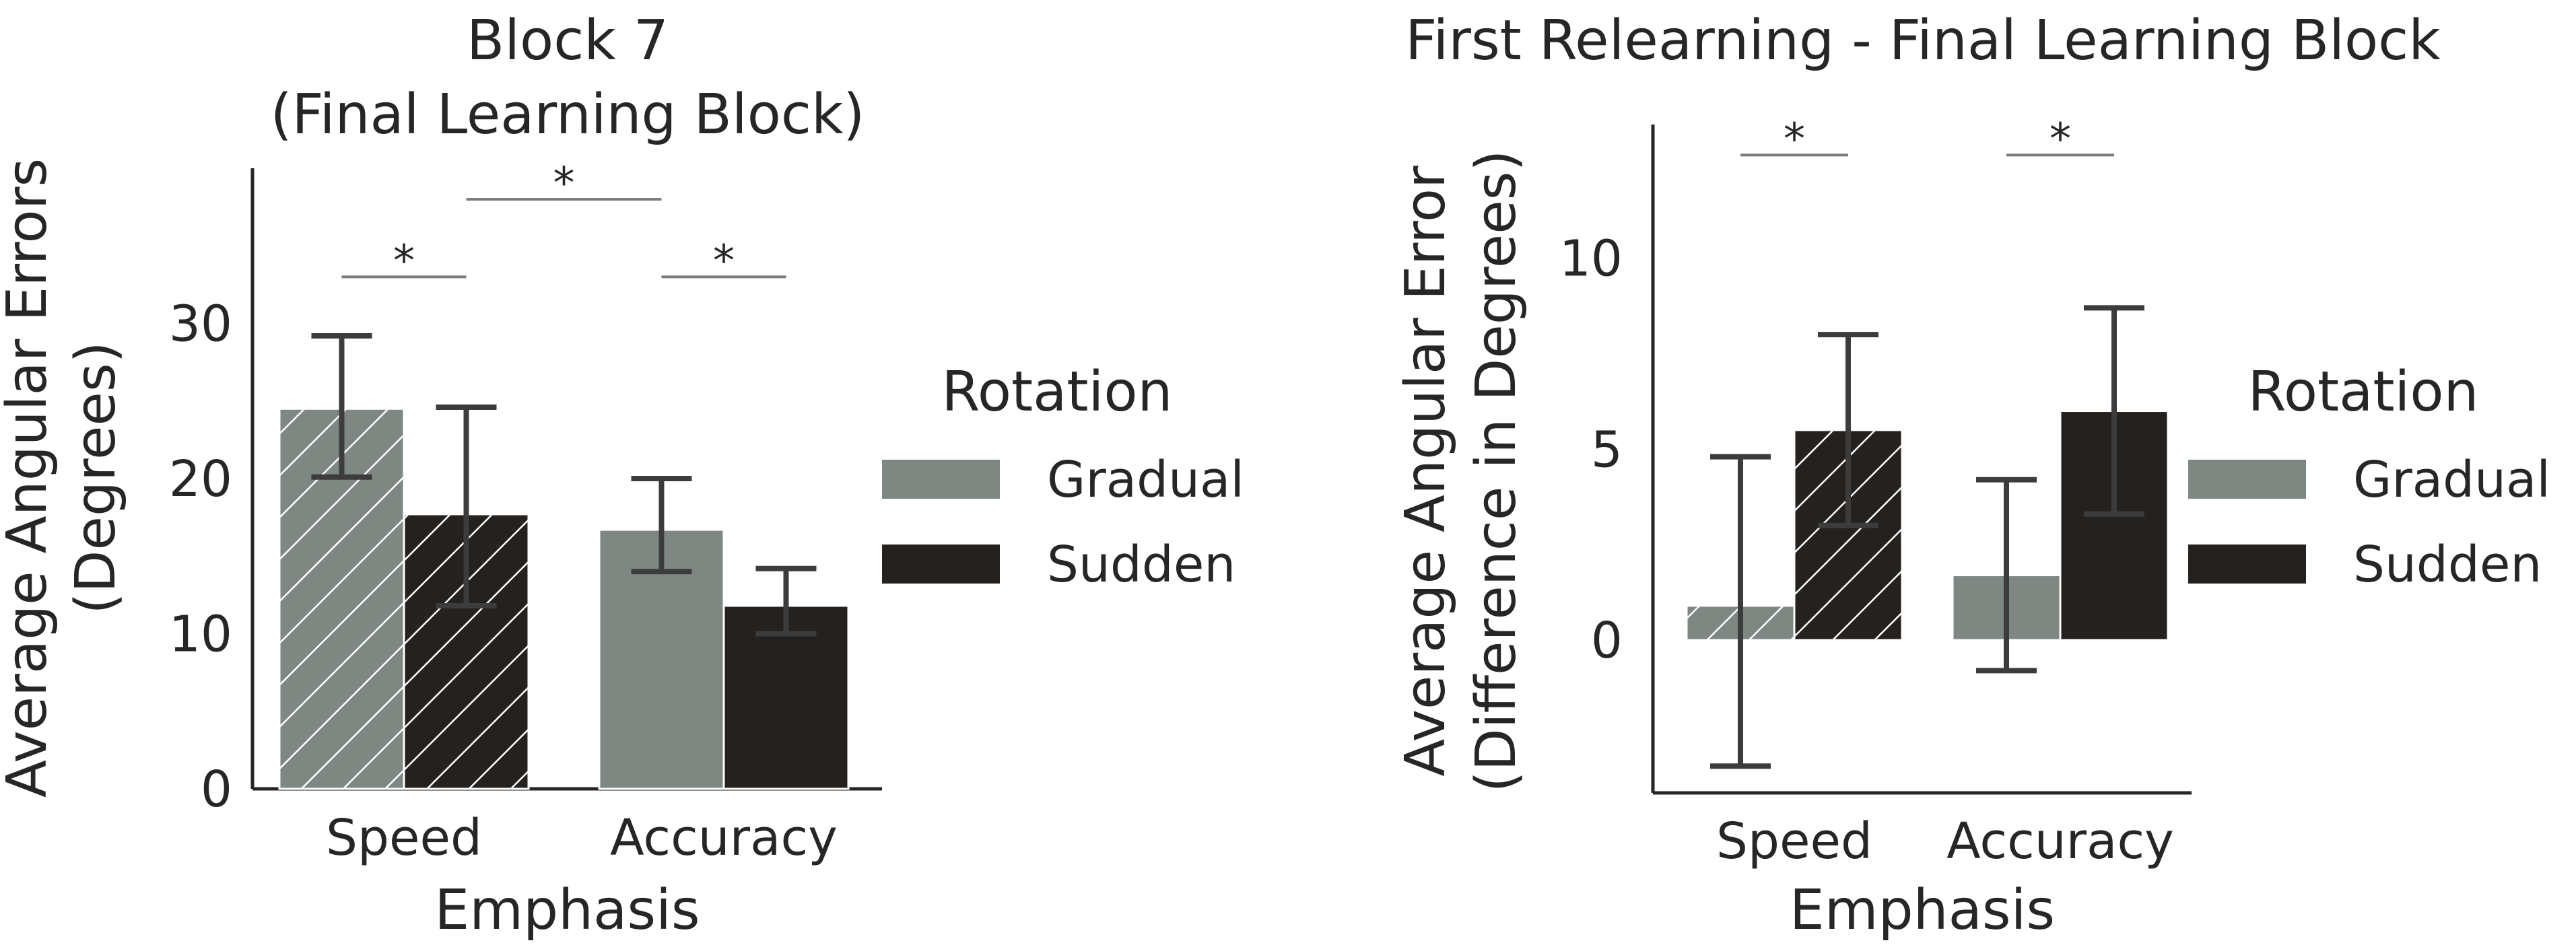 The width and height of the screenshot is (2576, 947). What do you see at coordinates (1607, 450) in the screenshot?
I see `y-tick-label: 5` at bounding box center [1607, 450].